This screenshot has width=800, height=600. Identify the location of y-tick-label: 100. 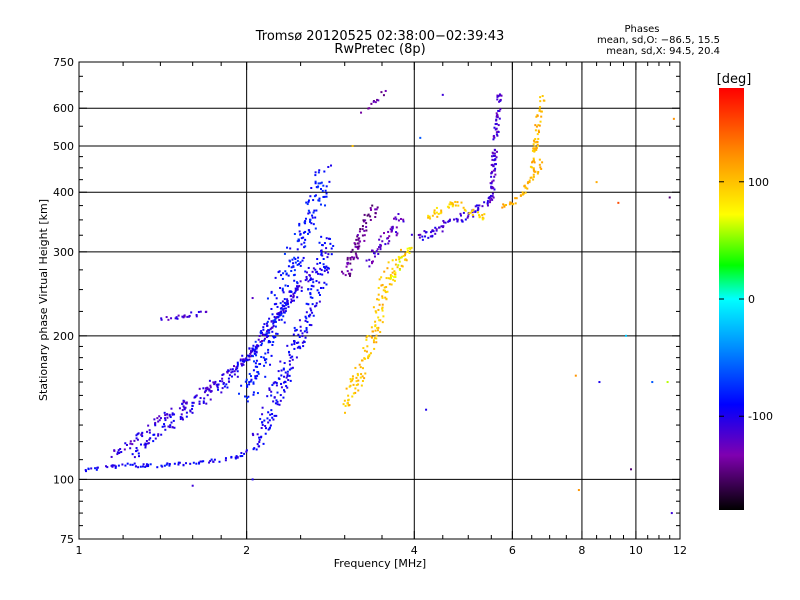
(63, 479).